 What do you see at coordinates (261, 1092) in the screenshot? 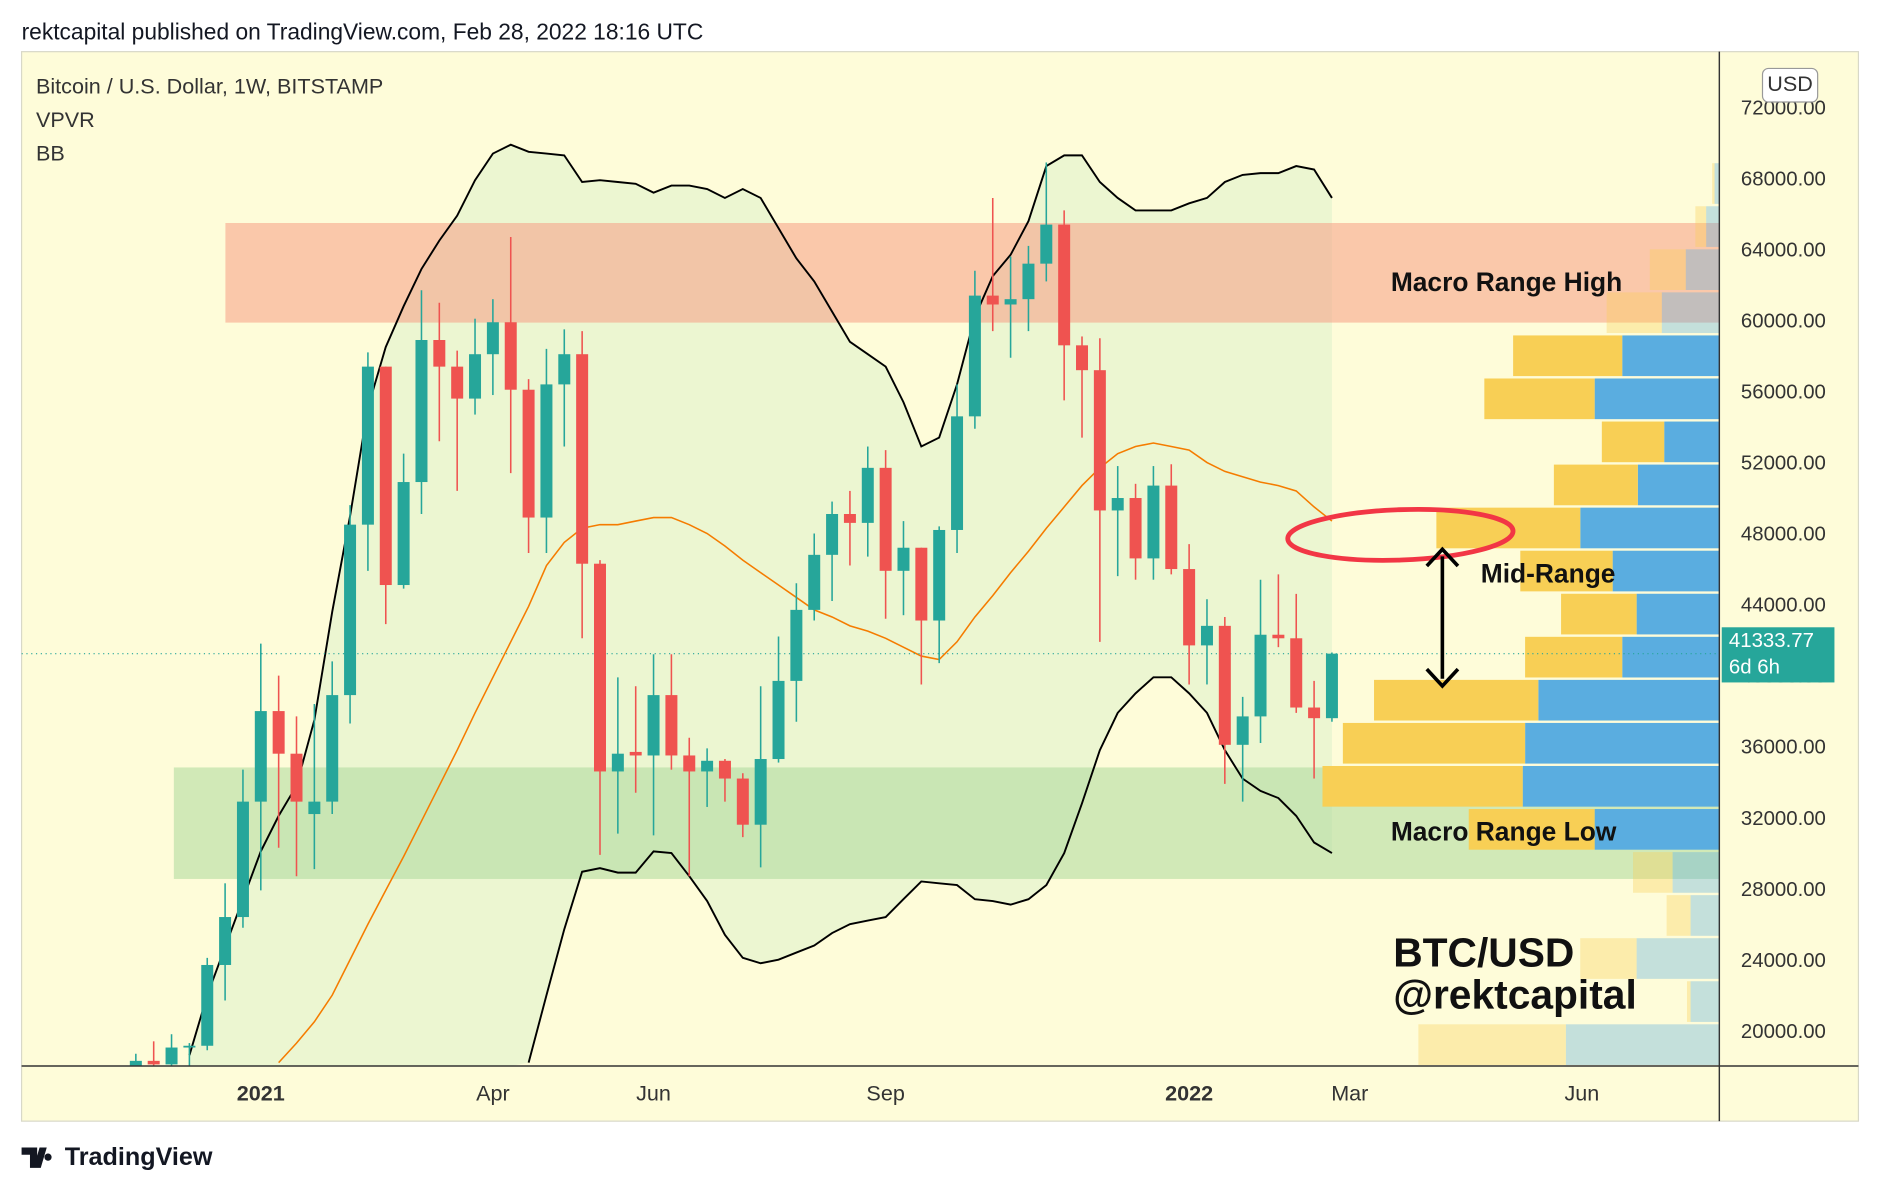
I see `x-tick-label: 2021` at bounding box center [261, 1092].